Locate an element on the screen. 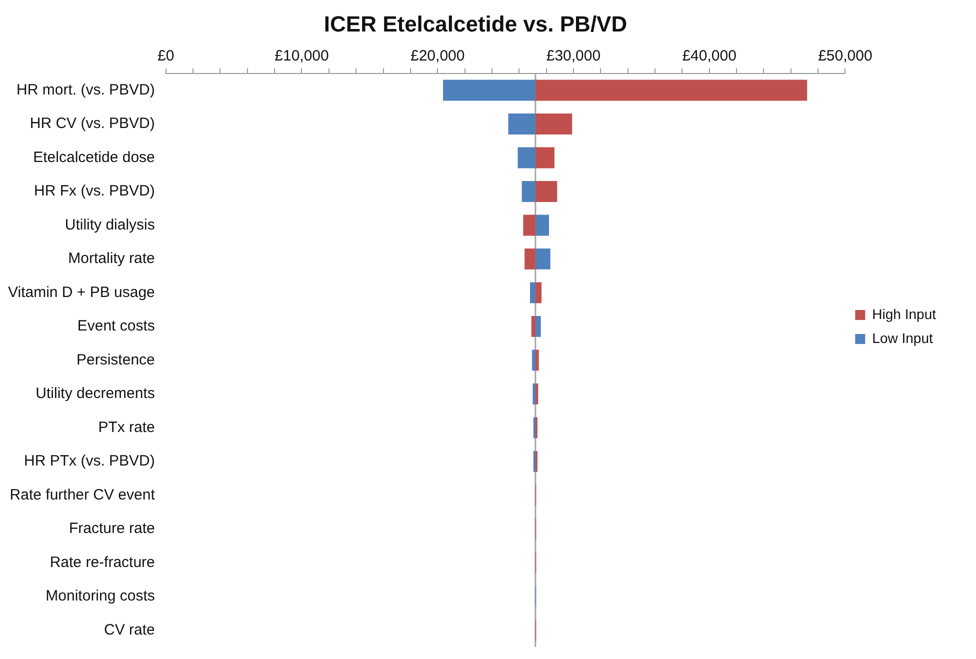  y-tick-label: Vitamin D + PB usage is located at coordinates (81, 292).